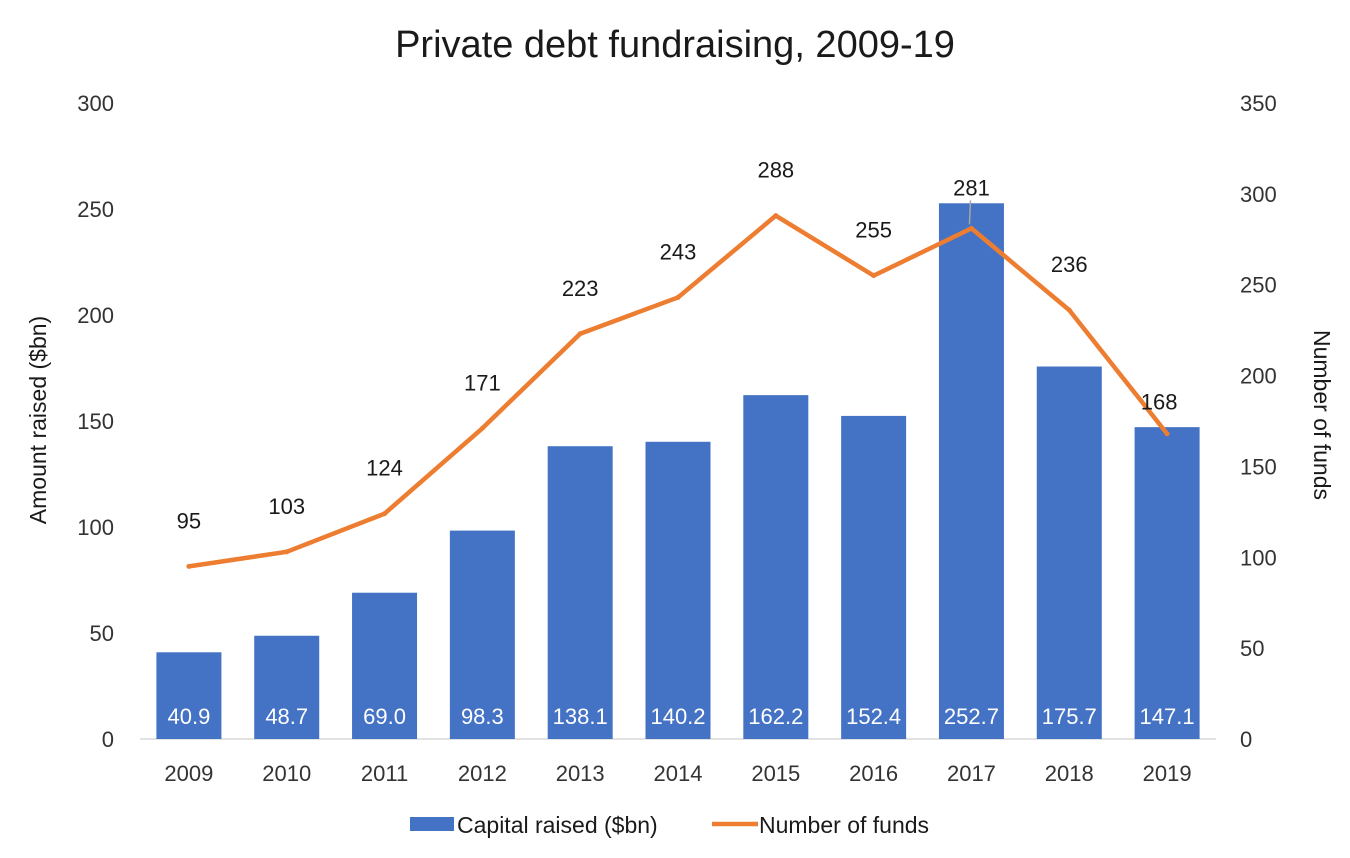 This screenshot has width=1350, height=858. What do you see at coordinates (102, 633) in the screenshot?
I see `y-left-tick-label: 50` at bounding box center [102, 633].